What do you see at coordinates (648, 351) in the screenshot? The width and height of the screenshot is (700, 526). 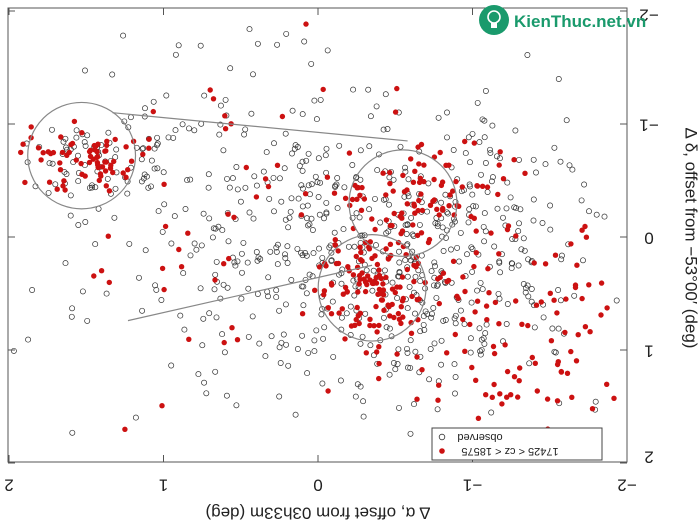 I see `y-tick-label: 1` at bounding box center [648, 351].